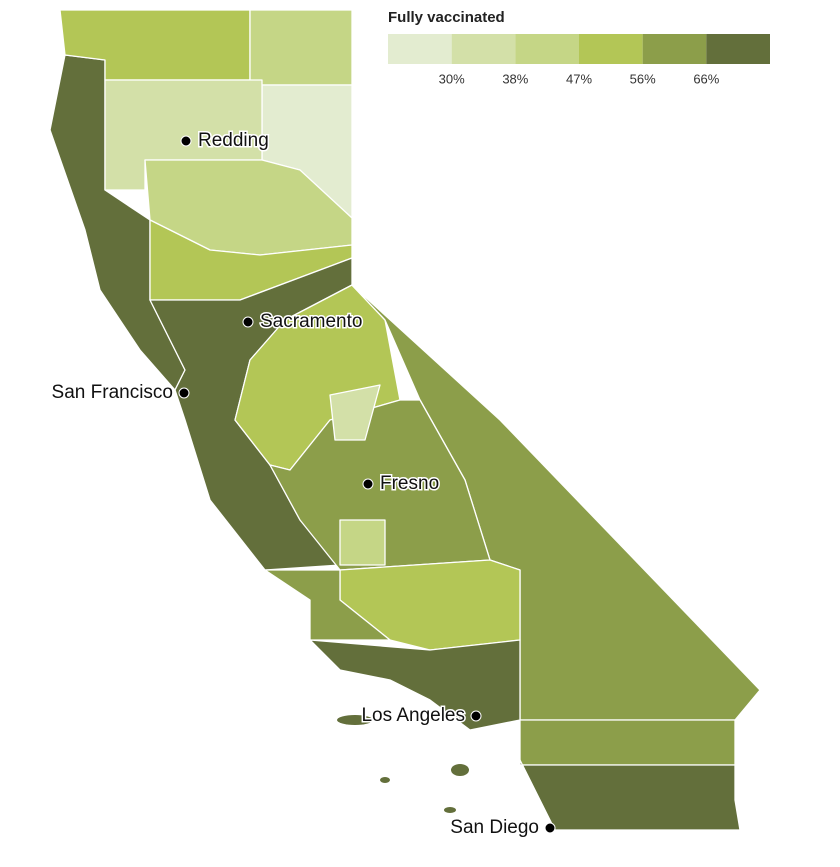 The width and height of the screenshot is (840, 867). I want to click on legend-tick-label: 66%, so click(706, 78).